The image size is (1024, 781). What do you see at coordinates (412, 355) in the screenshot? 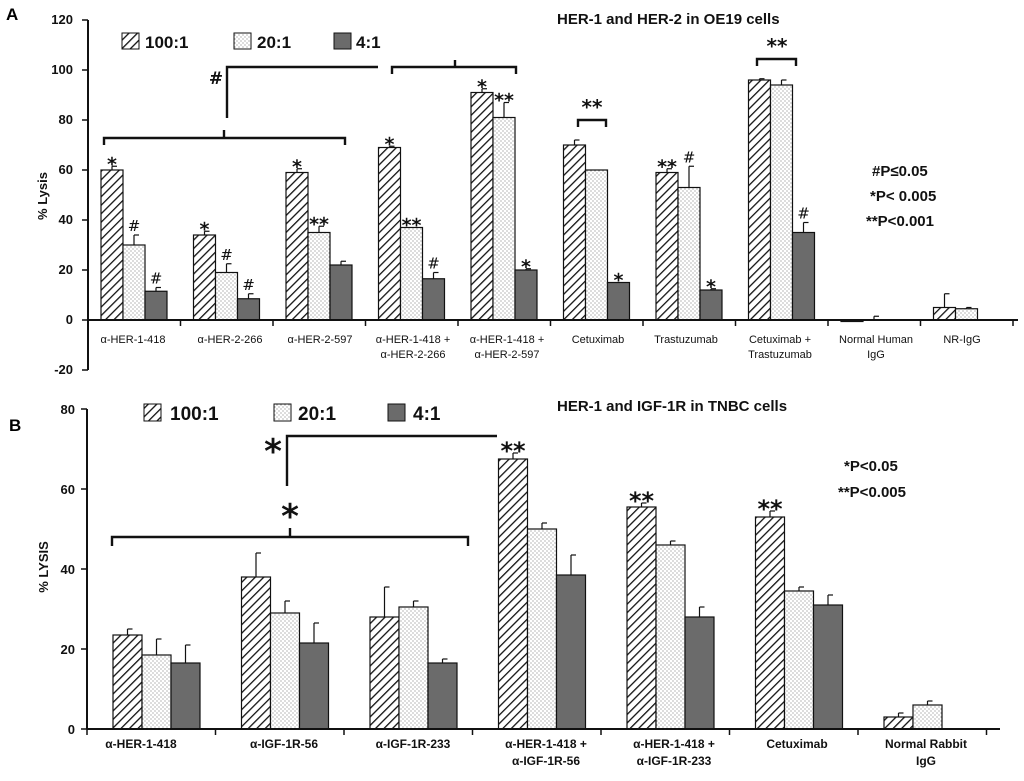
I see `x-tick-label: α-HER-2-266` at bounding box center [412, 355].